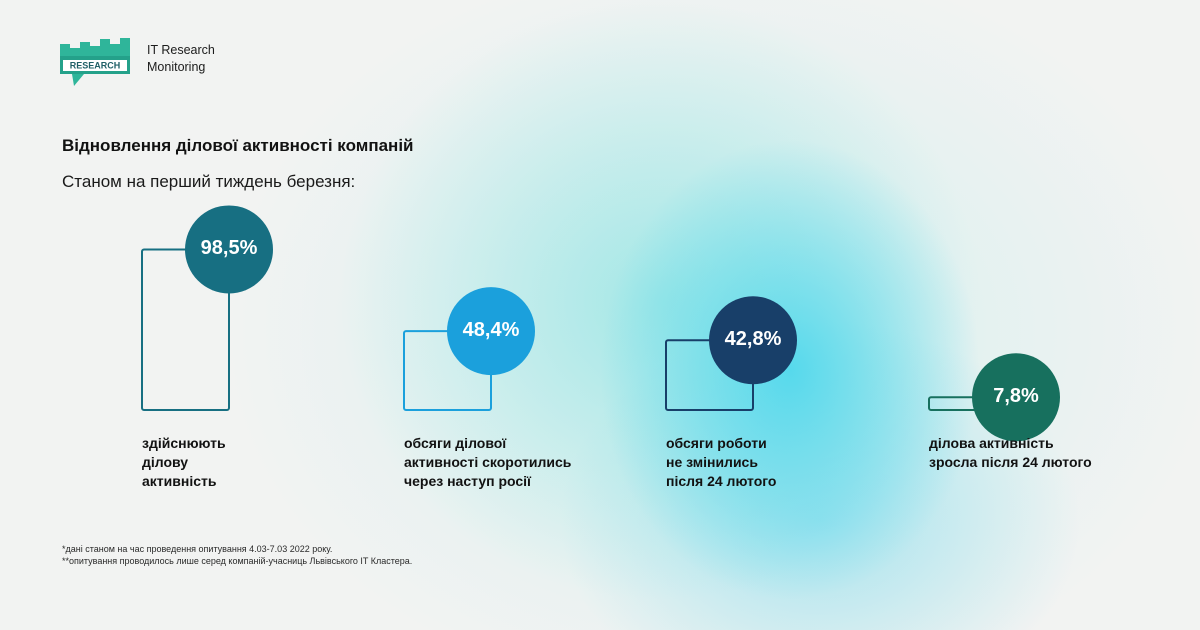 The height and width of the screenshot is (630, 1200). Describe the element at coordinates (488, 462) in the screenshot. I see `category-label-2-line-2: активності скоротились` at that location.